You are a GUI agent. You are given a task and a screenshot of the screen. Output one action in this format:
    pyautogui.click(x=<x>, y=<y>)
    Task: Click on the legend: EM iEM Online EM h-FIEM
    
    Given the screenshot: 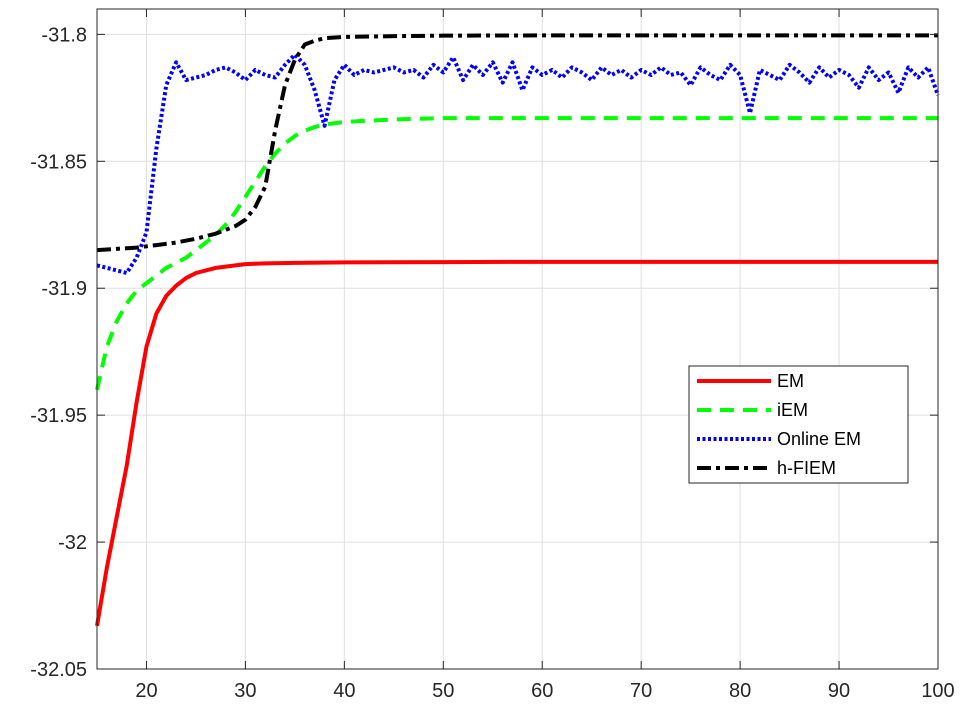 What is the action you would take?
    pyautogui.click(x=798, y=424)
    